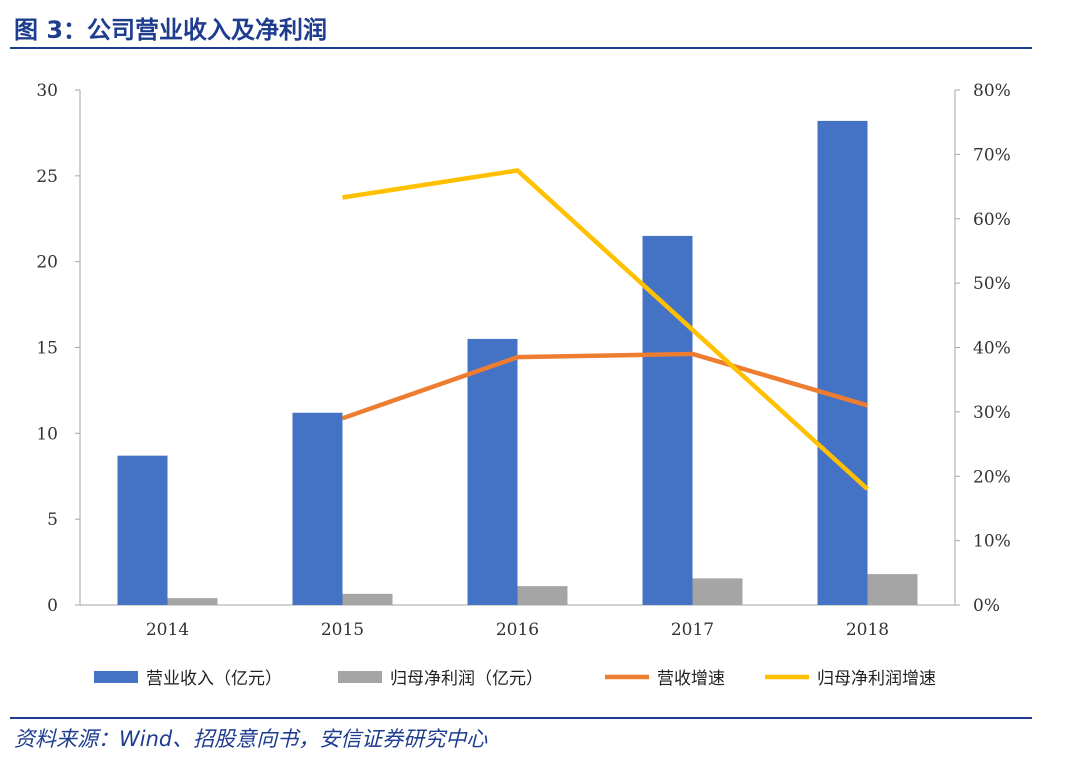  Describe the element at coordinates (992, 349) in the screenshot. I see `right-tick-label: 40%` at that location.